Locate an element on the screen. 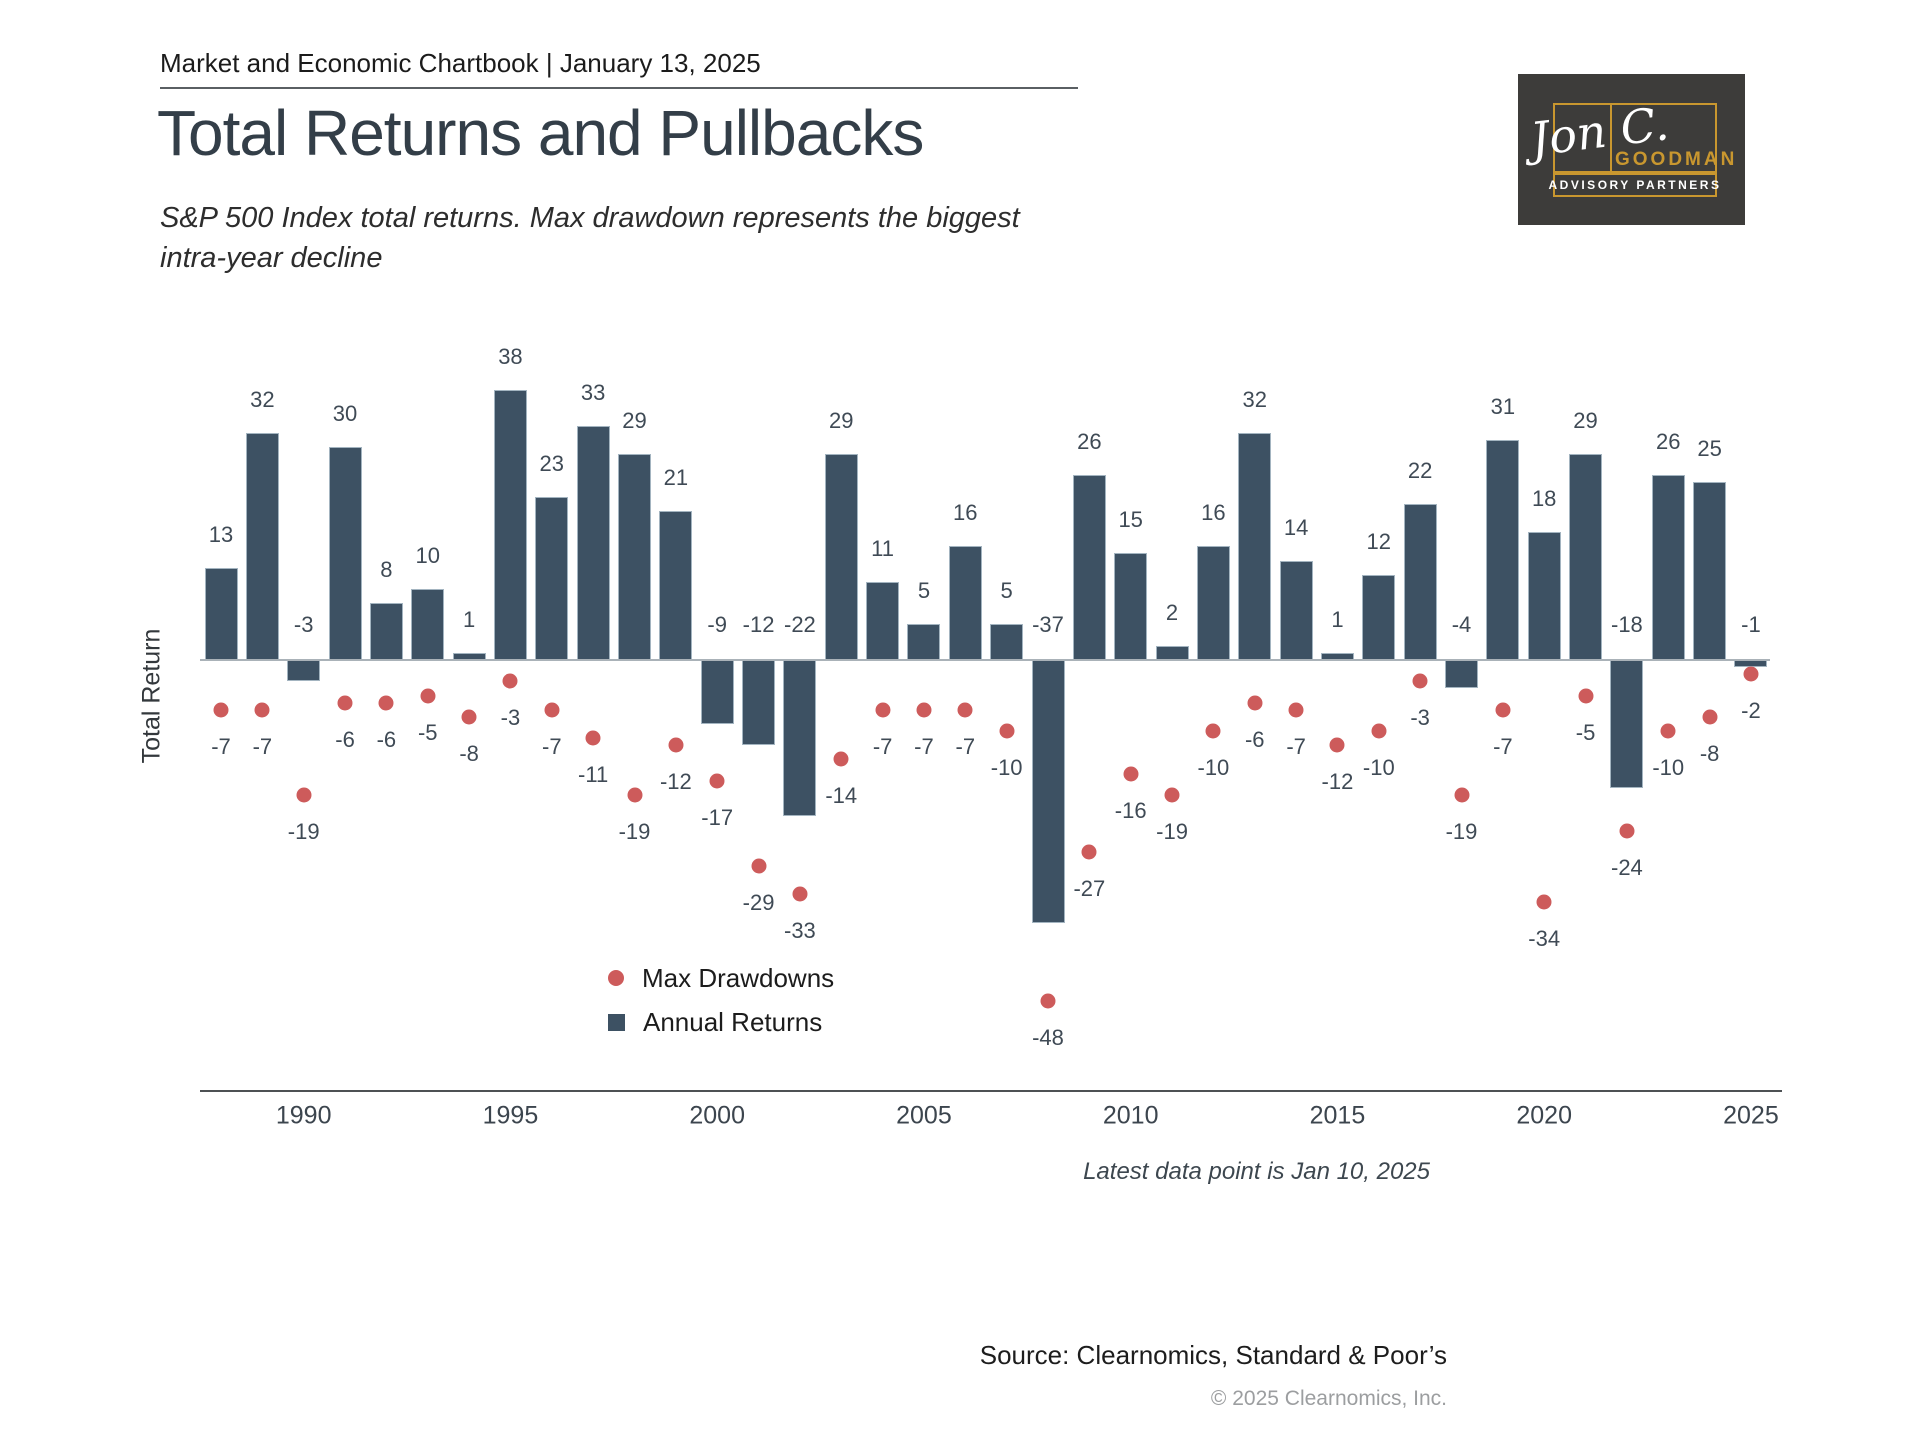 The height and width of the screenshot is (1440, 1920). drawdown-dot-1991 is located at coordinates (345, 703).